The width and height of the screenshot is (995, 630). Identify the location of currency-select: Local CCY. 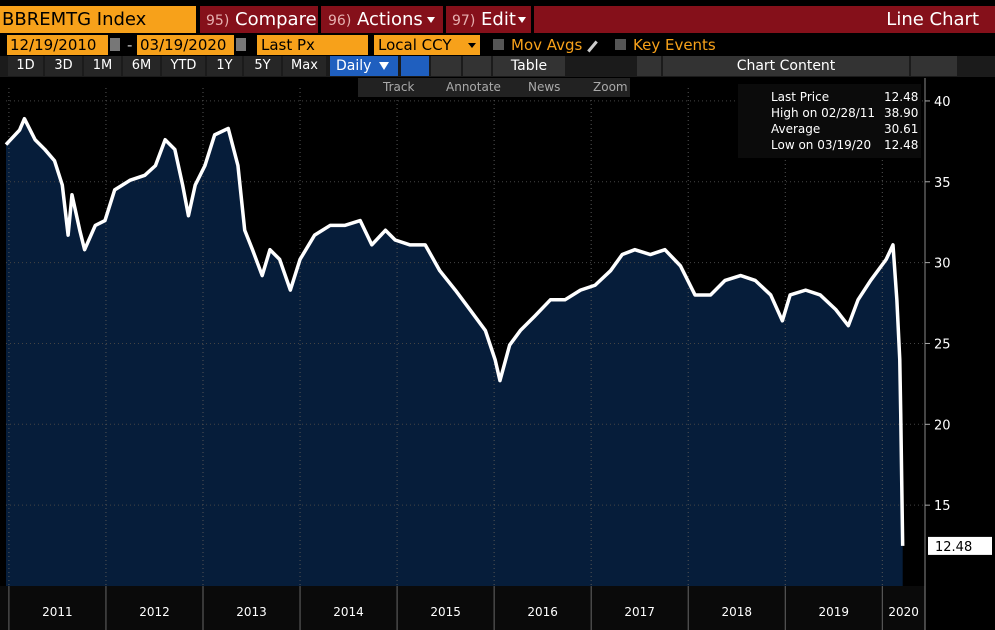
(427, 45).